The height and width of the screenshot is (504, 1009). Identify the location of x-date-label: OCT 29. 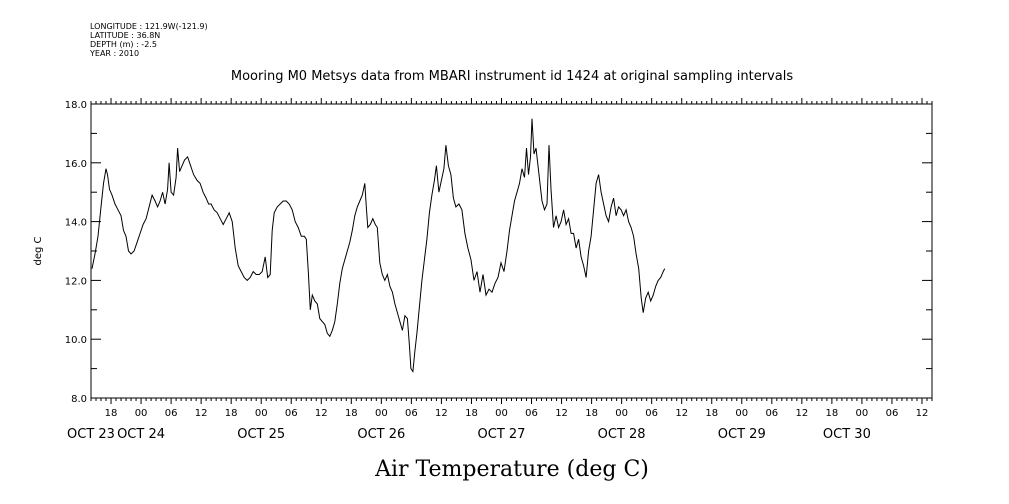
(742, 434).